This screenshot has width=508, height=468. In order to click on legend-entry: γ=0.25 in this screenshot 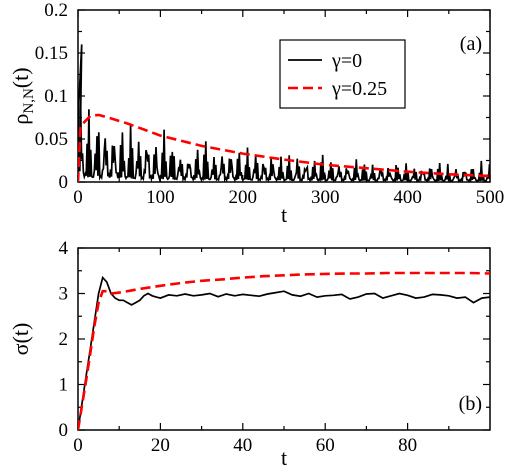, I will do `click(359, 89)`.